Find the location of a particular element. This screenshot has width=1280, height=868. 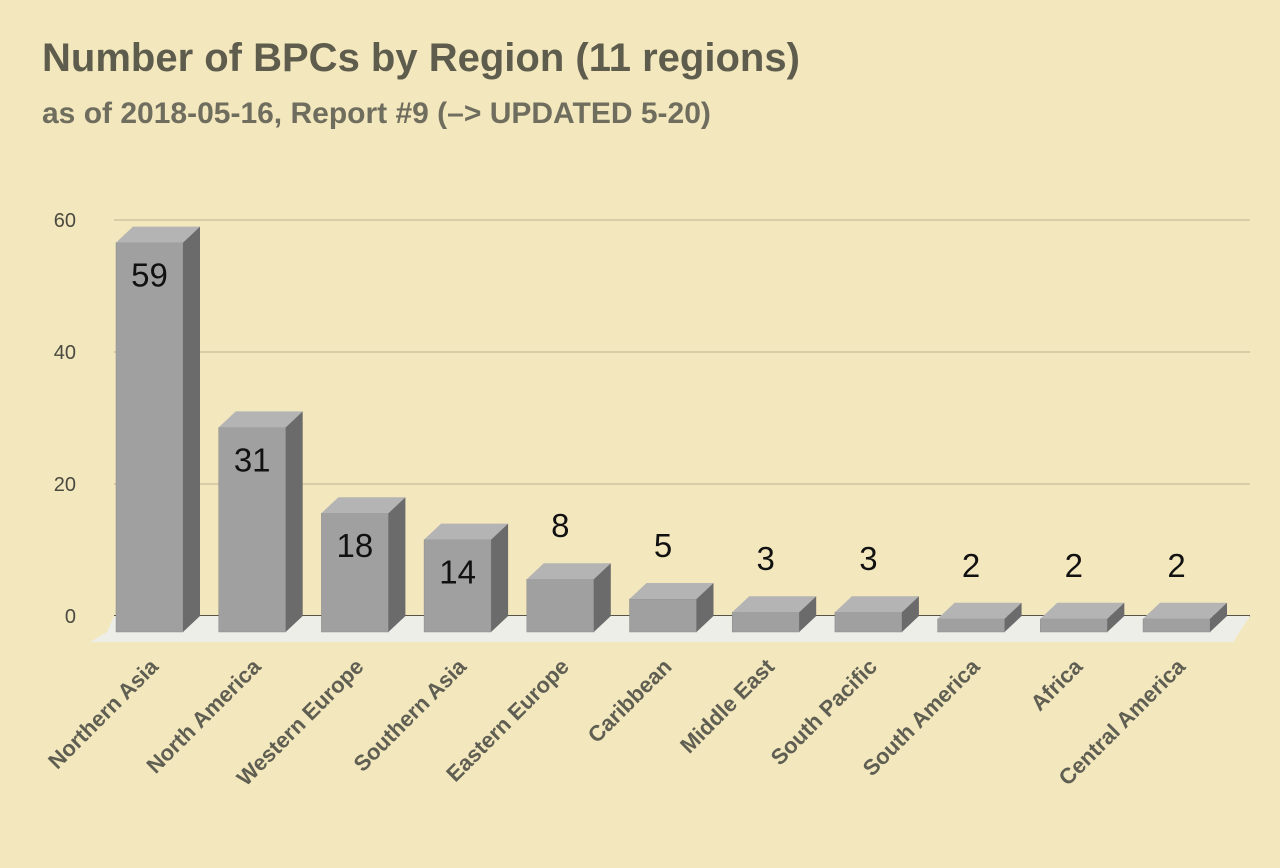

x-tick-label: Middle East is located at coordinates (727, 705).